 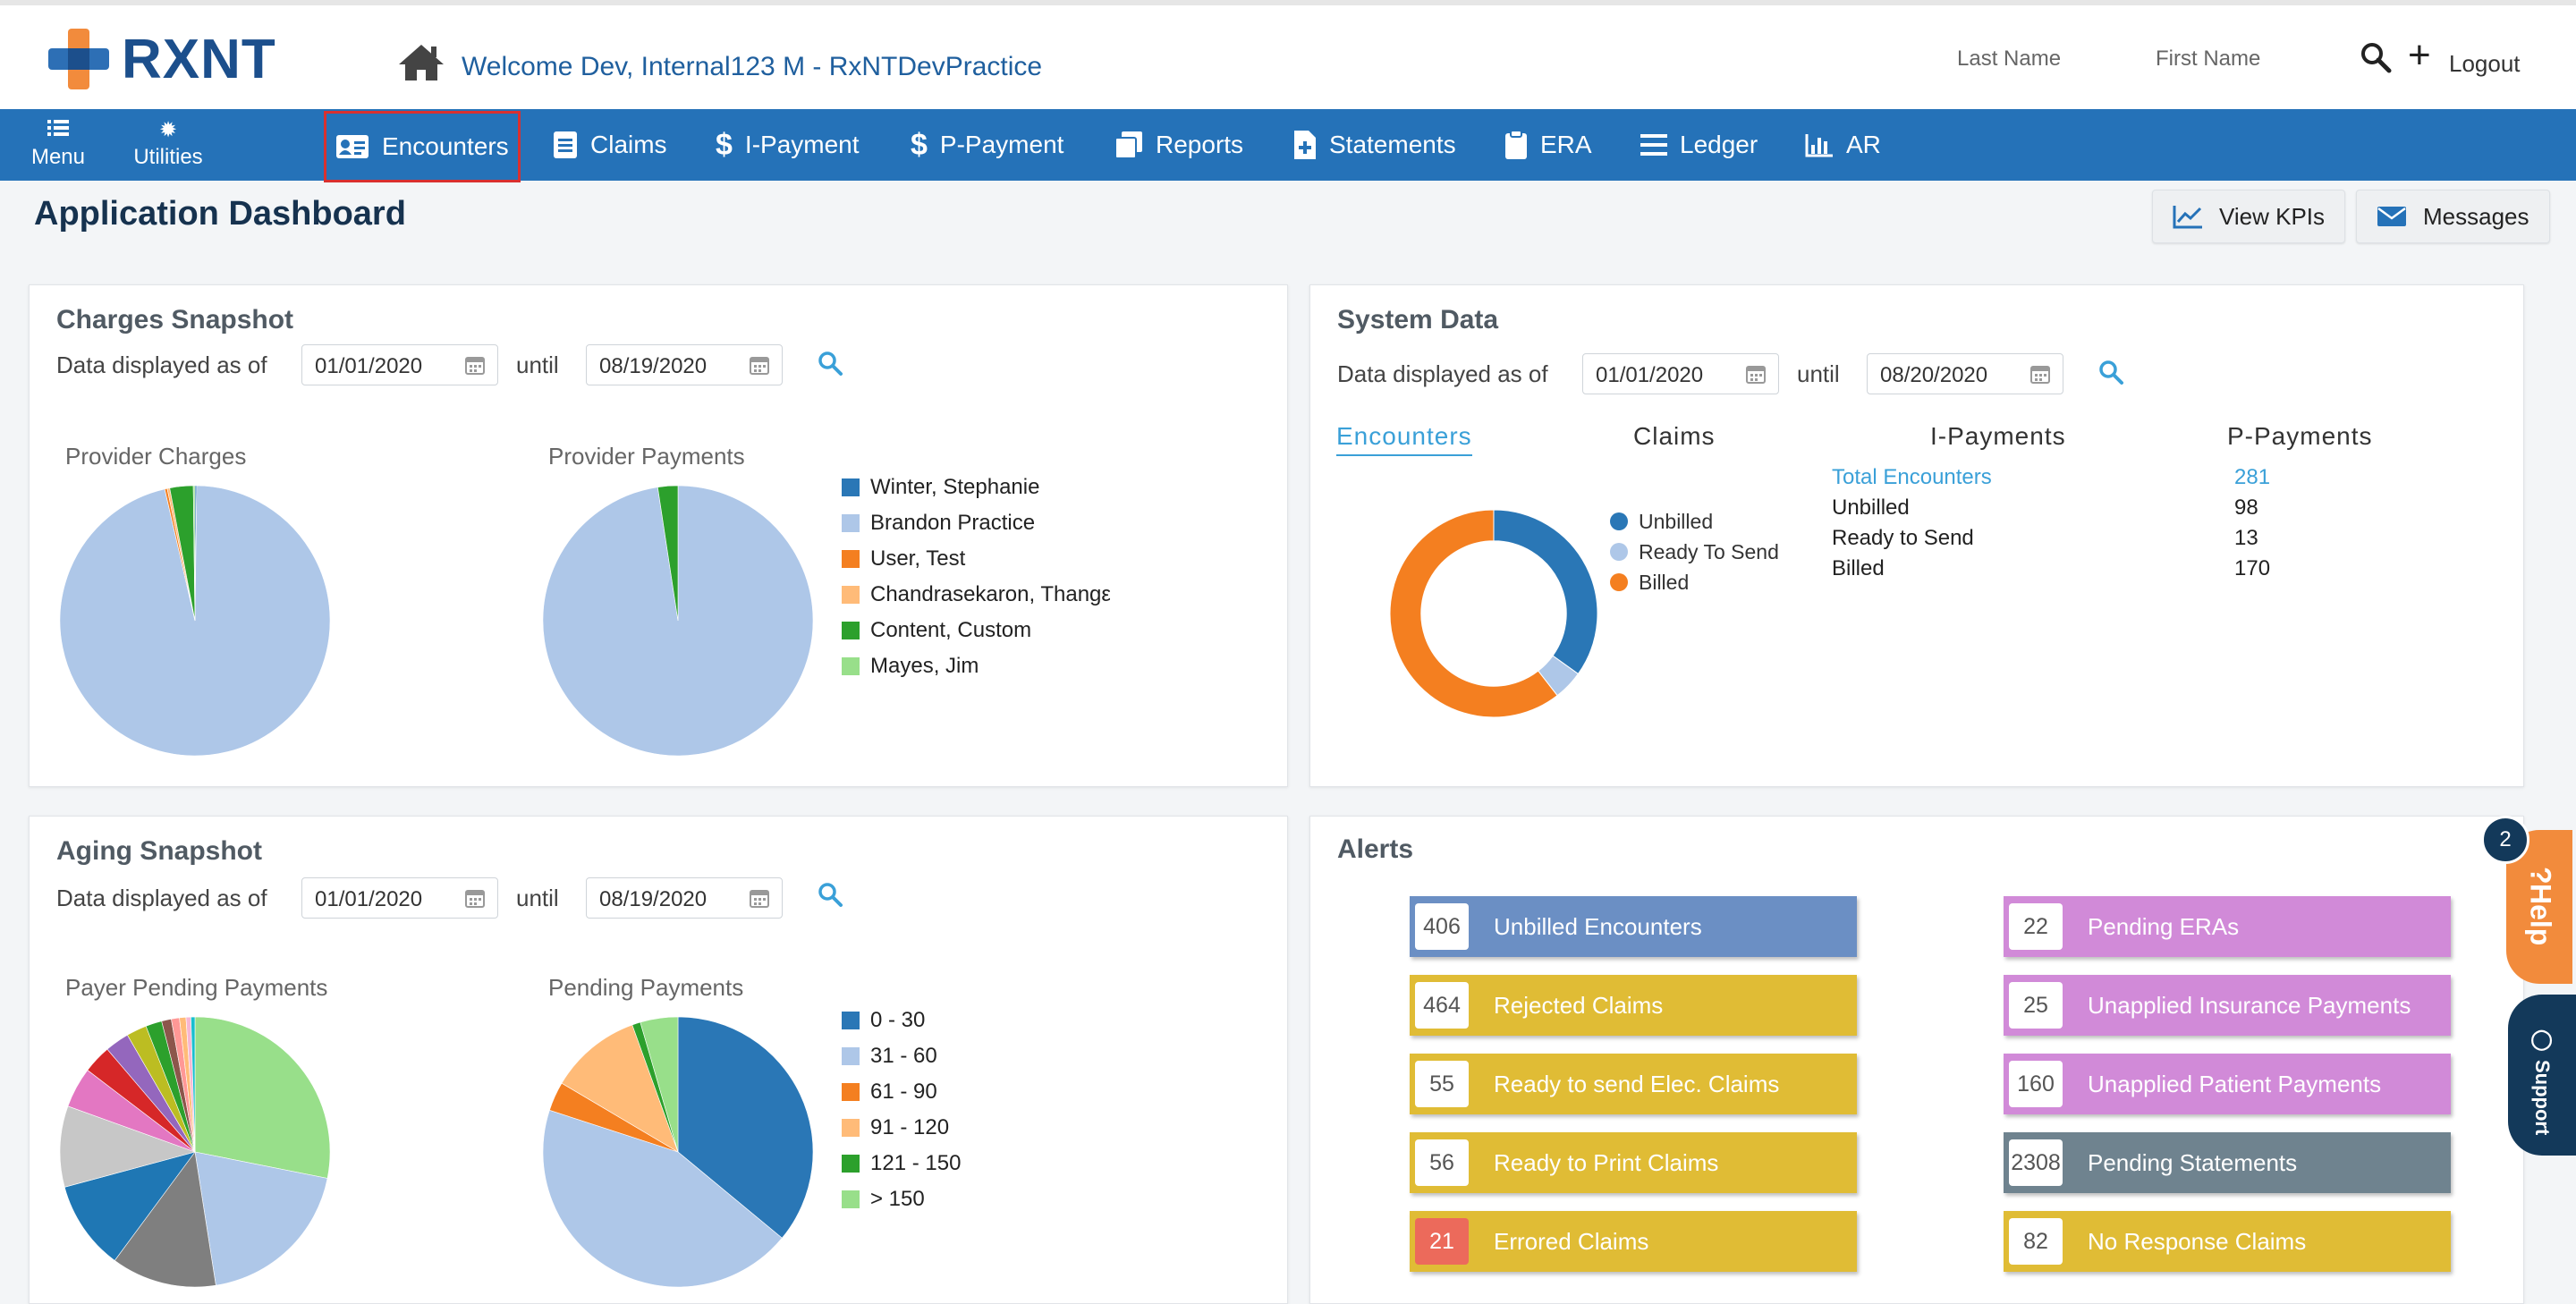 I want to click on charges-to-date: 08/19/2020, so click(x=684, y=364).